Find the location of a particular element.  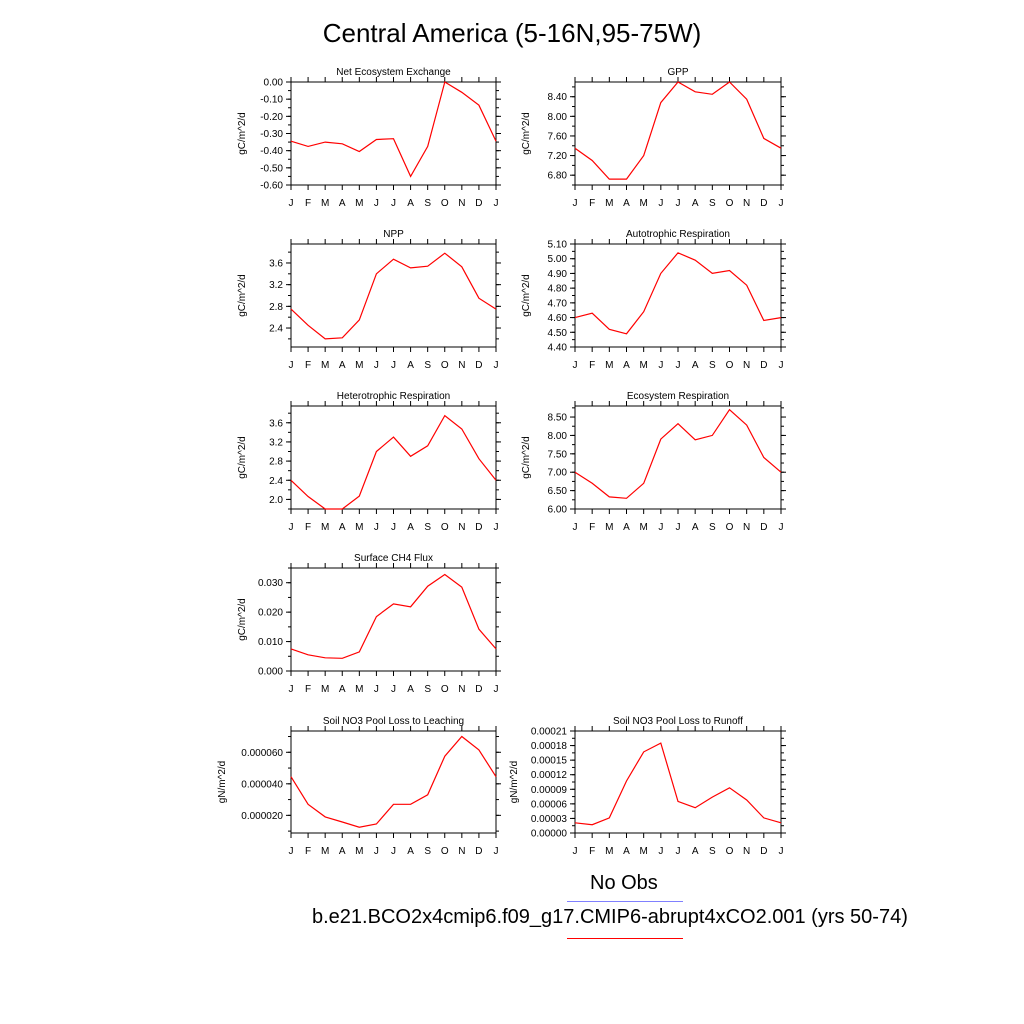

chart-title: Heterotrophic Respiration is located at coordinates (393, 396).